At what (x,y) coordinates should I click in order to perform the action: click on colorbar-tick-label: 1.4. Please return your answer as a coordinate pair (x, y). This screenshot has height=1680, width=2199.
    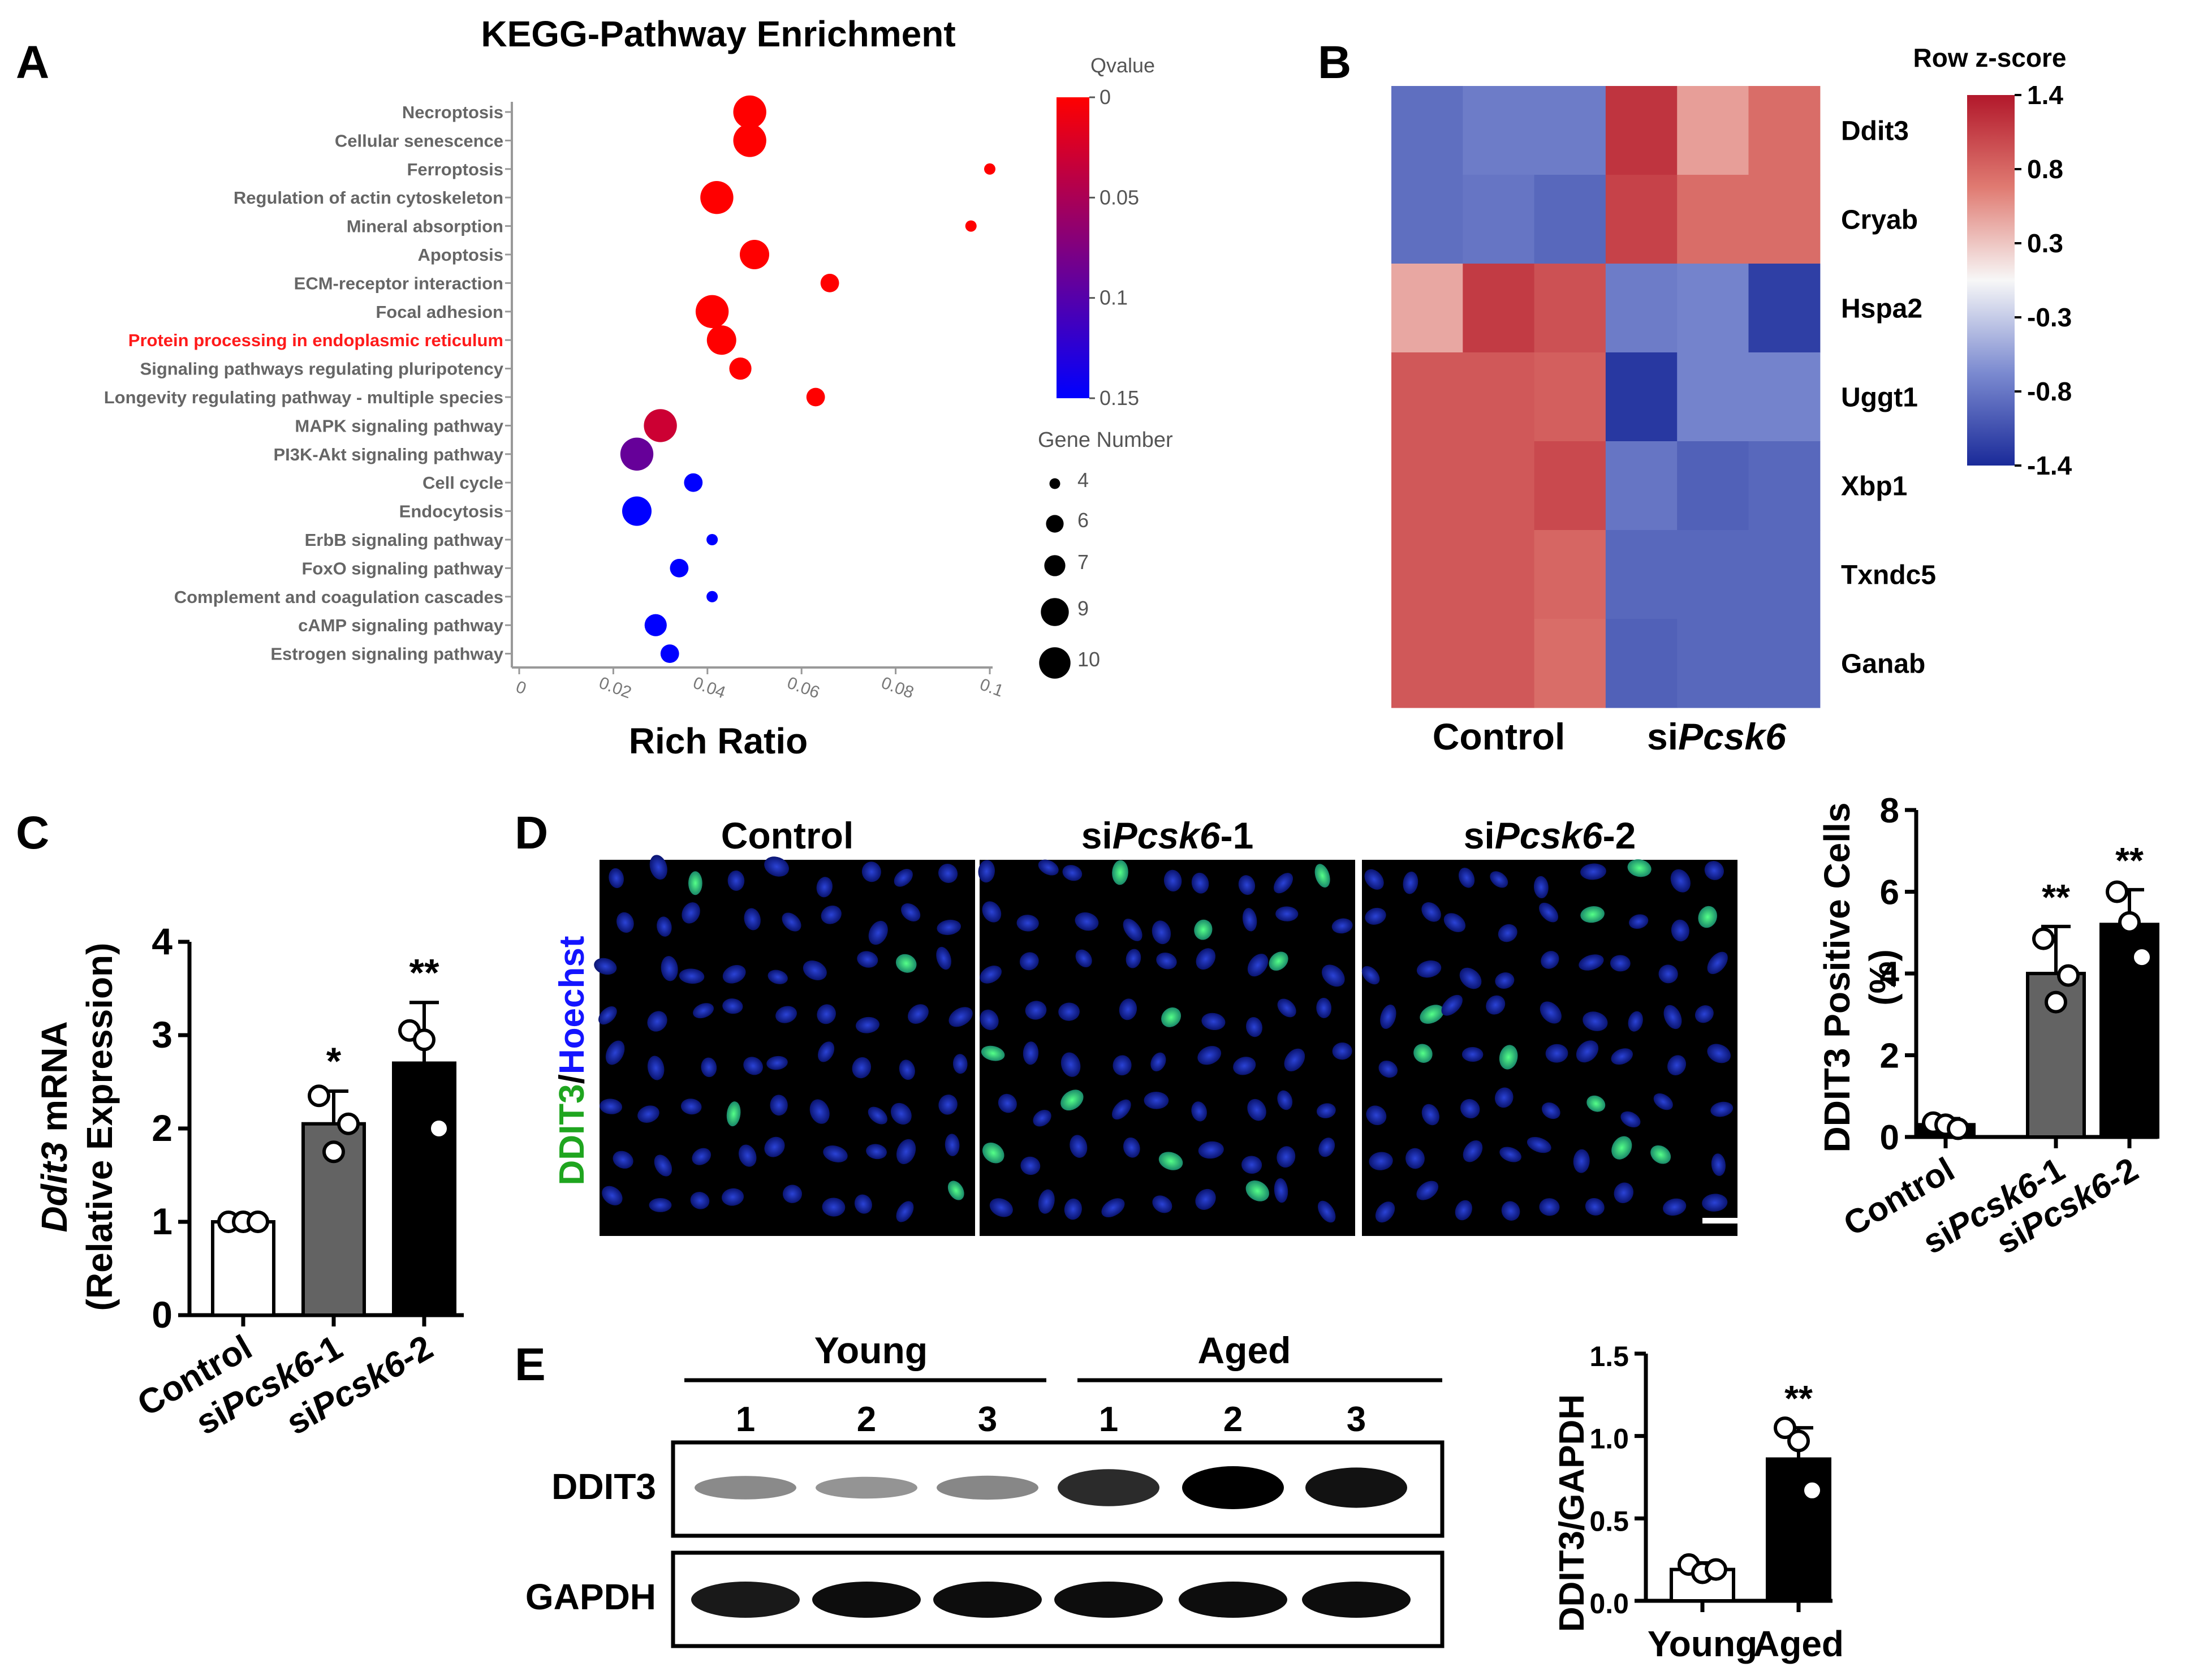
    Looking at the image, I should click on (2045, 95).